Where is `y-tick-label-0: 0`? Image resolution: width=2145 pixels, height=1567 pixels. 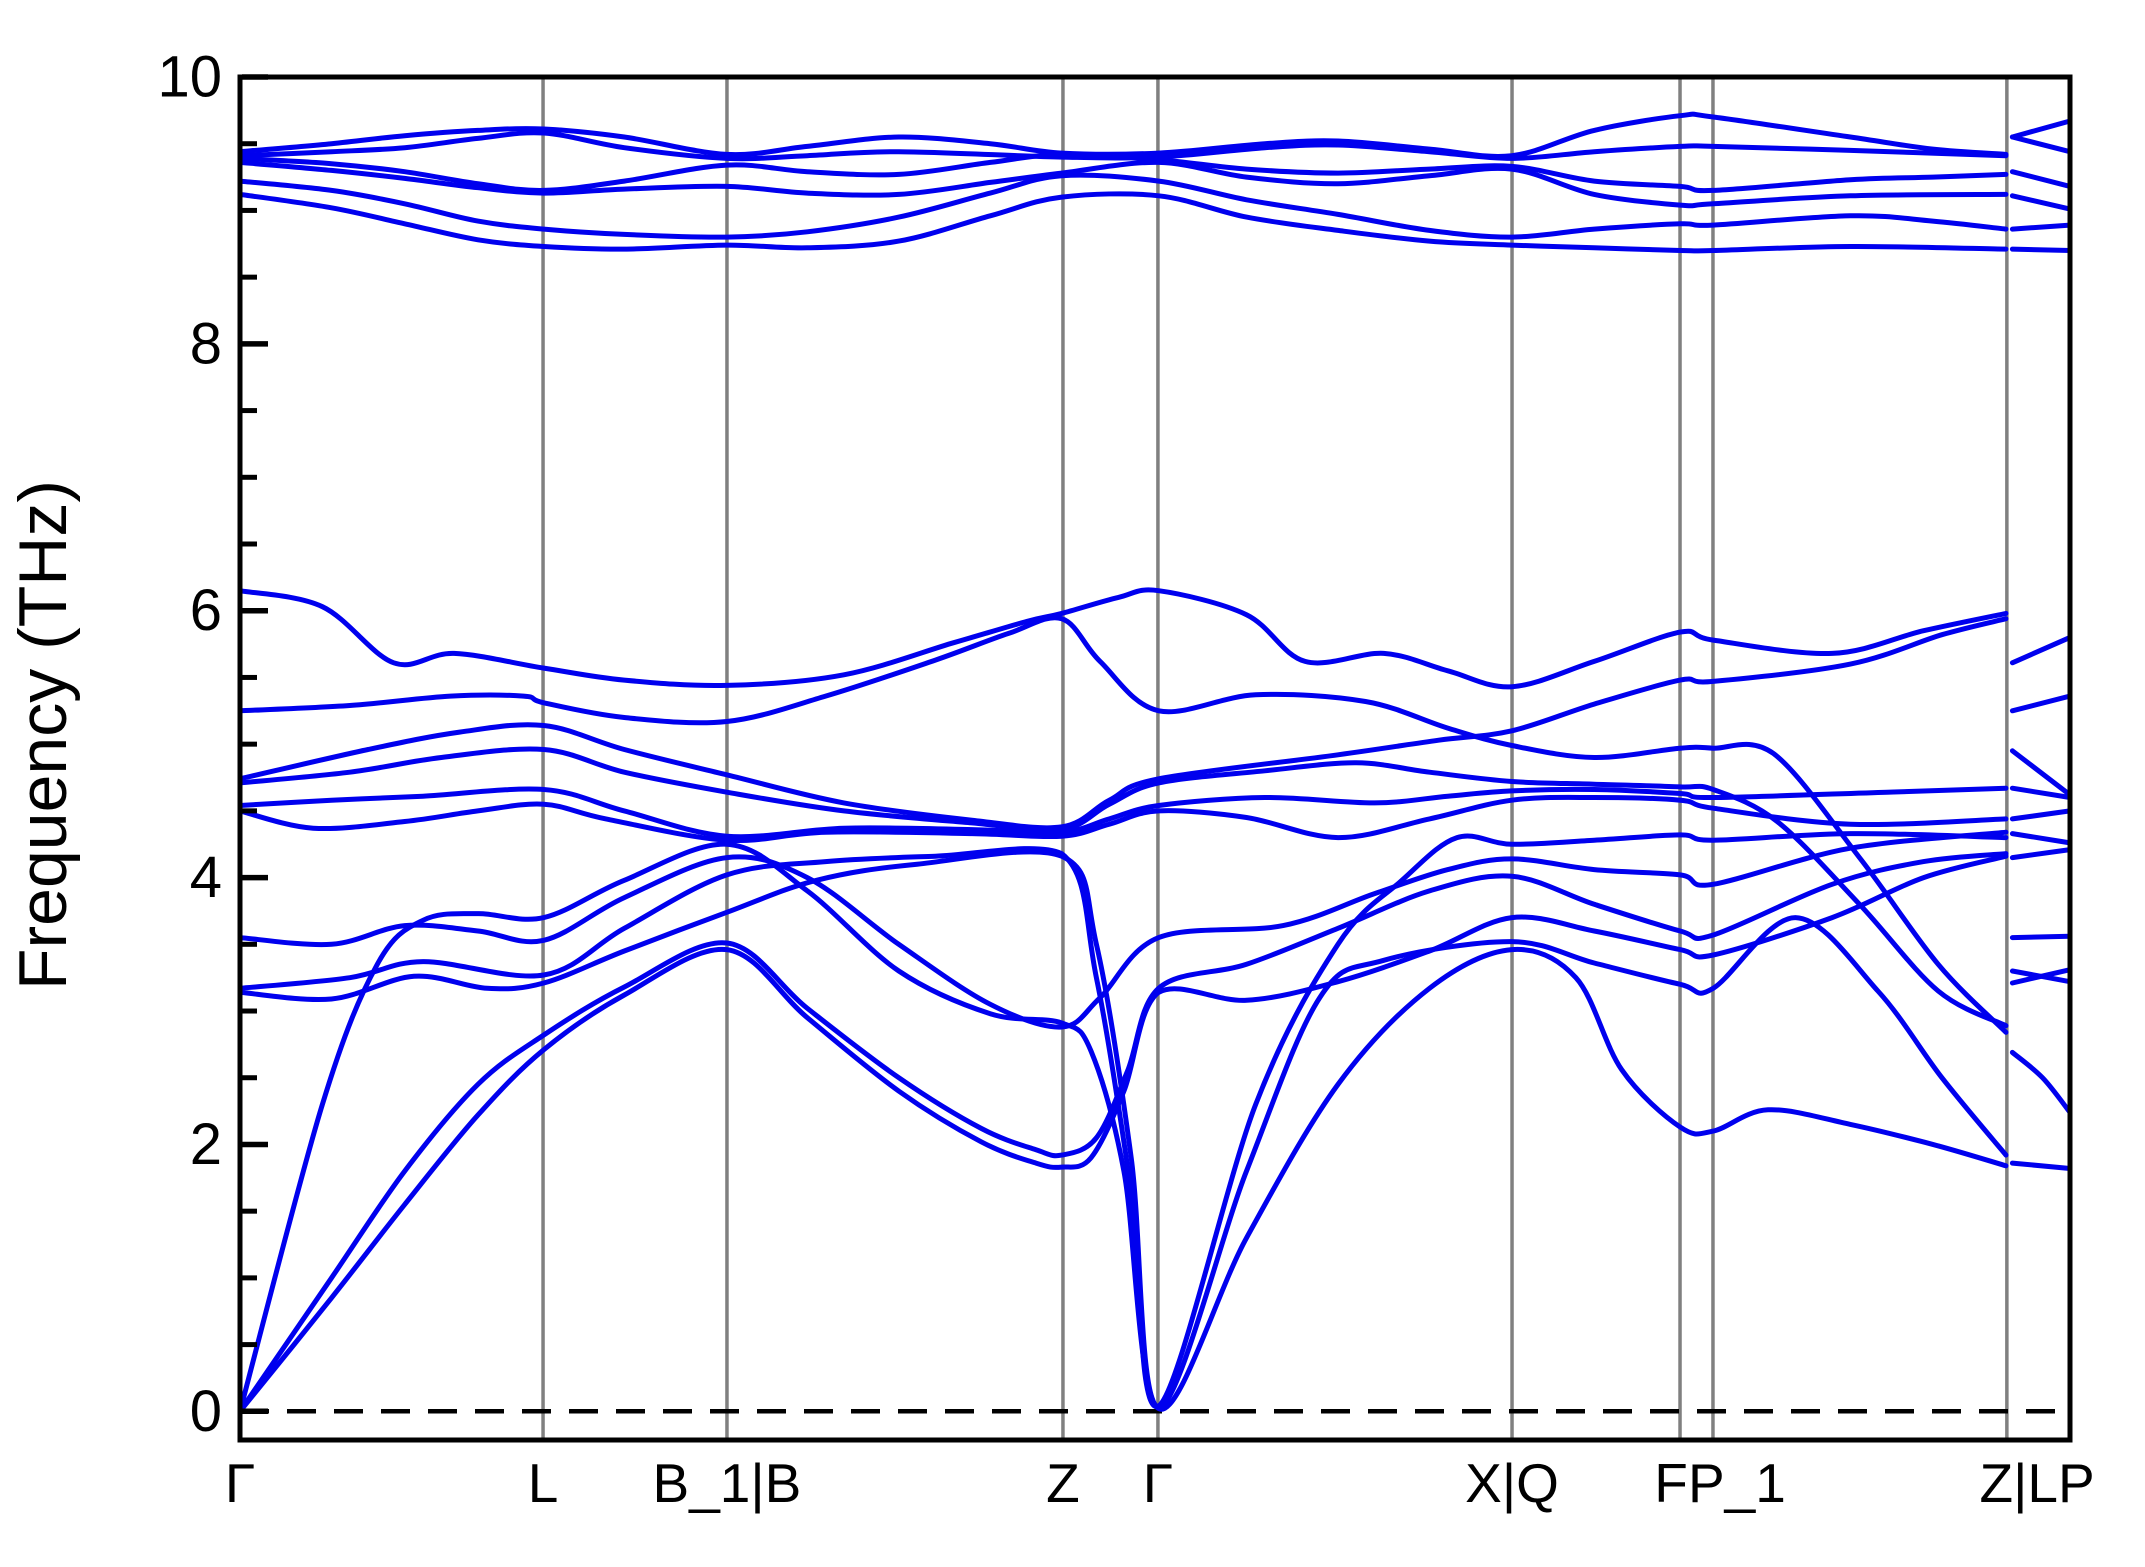 y-tick-label-0: 0 is located at coordinates (206, 1411).